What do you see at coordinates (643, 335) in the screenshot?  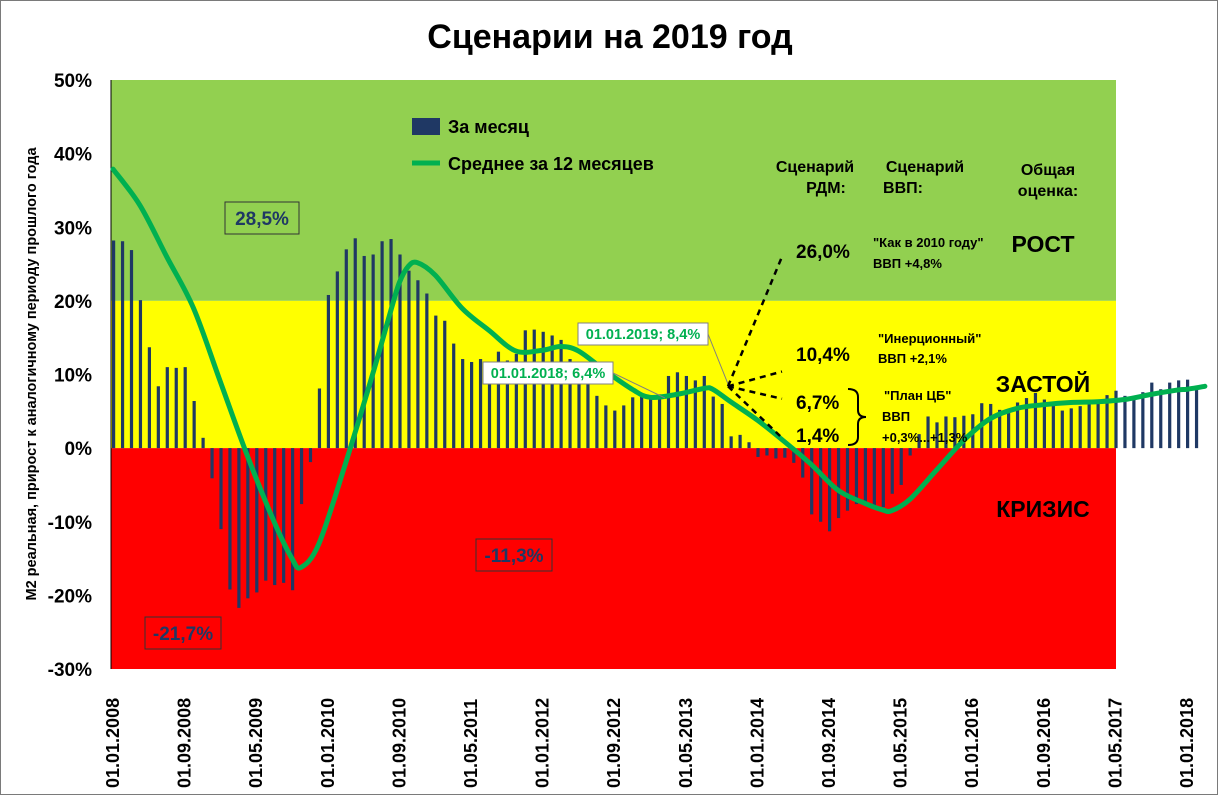 I see `callout-2019: 01.01.2019; 8,4%` at bounding box center [643, 335].